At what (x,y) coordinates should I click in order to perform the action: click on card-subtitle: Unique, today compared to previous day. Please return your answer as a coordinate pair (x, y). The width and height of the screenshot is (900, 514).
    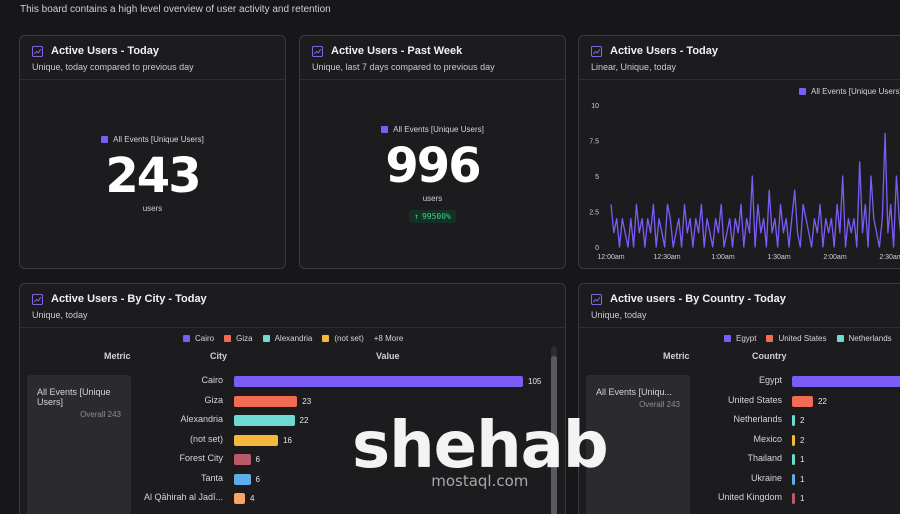
    Looking at the image, I should click on (113, 67).